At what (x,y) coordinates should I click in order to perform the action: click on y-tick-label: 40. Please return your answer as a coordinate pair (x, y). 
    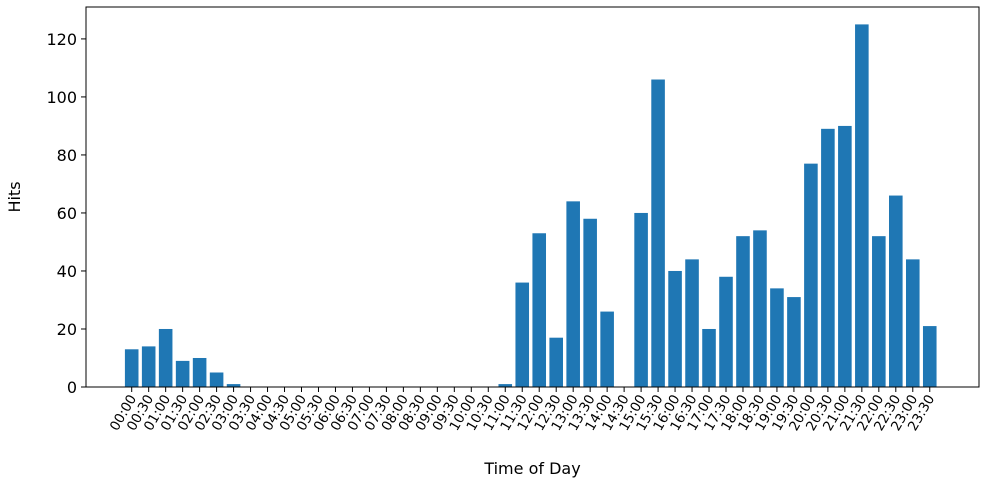
    Looking at the image, I should click on (67, 271).